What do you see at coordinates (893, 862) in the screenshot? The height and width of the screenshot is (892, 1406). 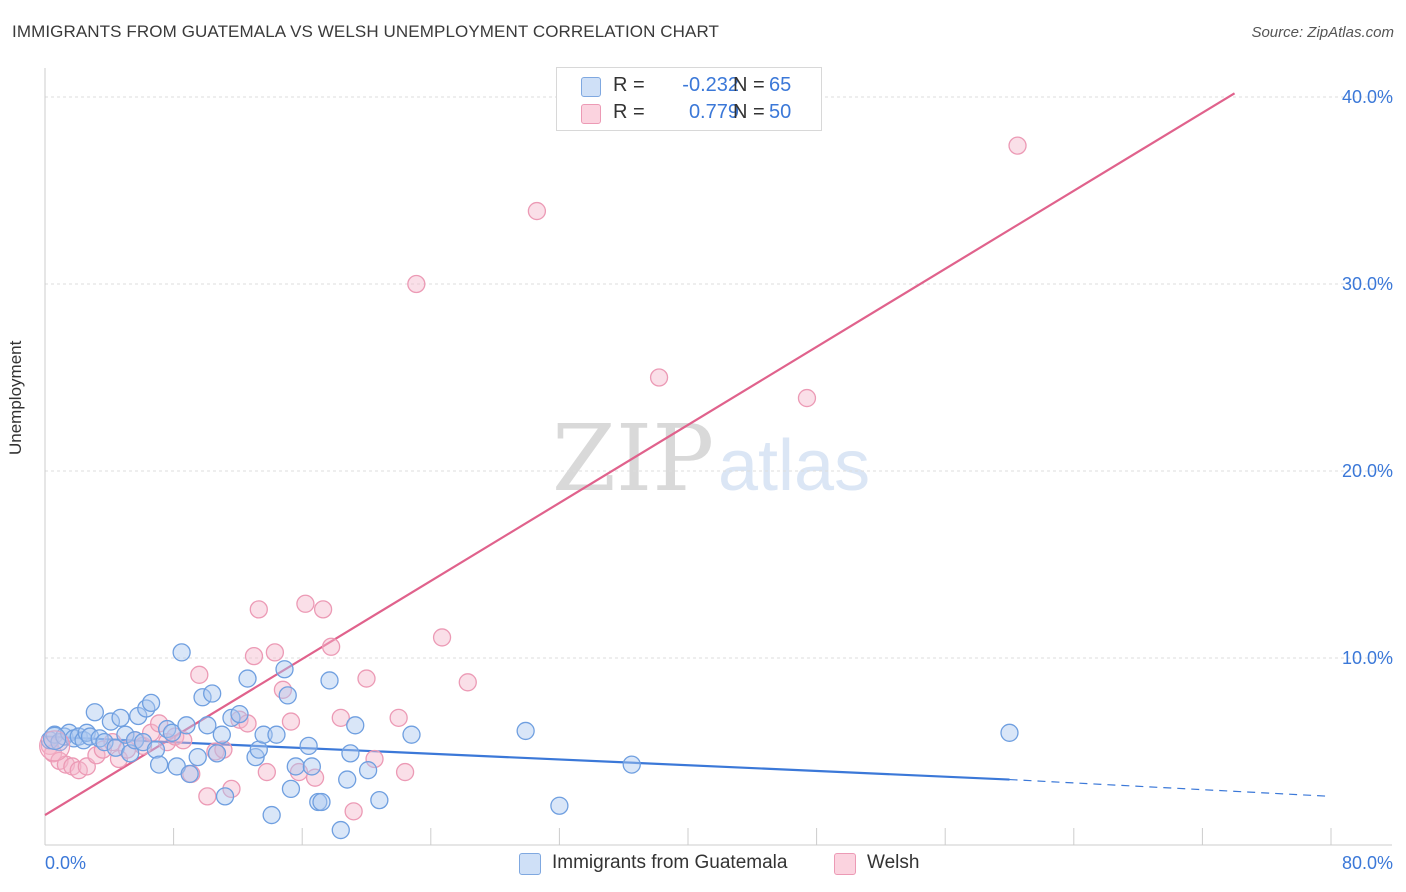 I see `legend-label: Welsh` at bounding box center [893, 862].